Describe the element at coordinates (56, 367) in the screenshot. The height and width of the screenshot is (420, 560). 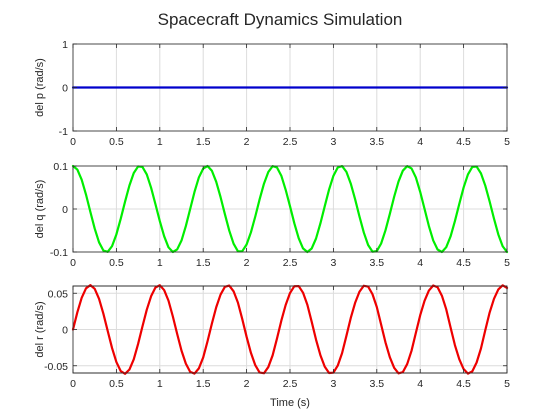
I see `y-tick-label: -0.05` at that location.